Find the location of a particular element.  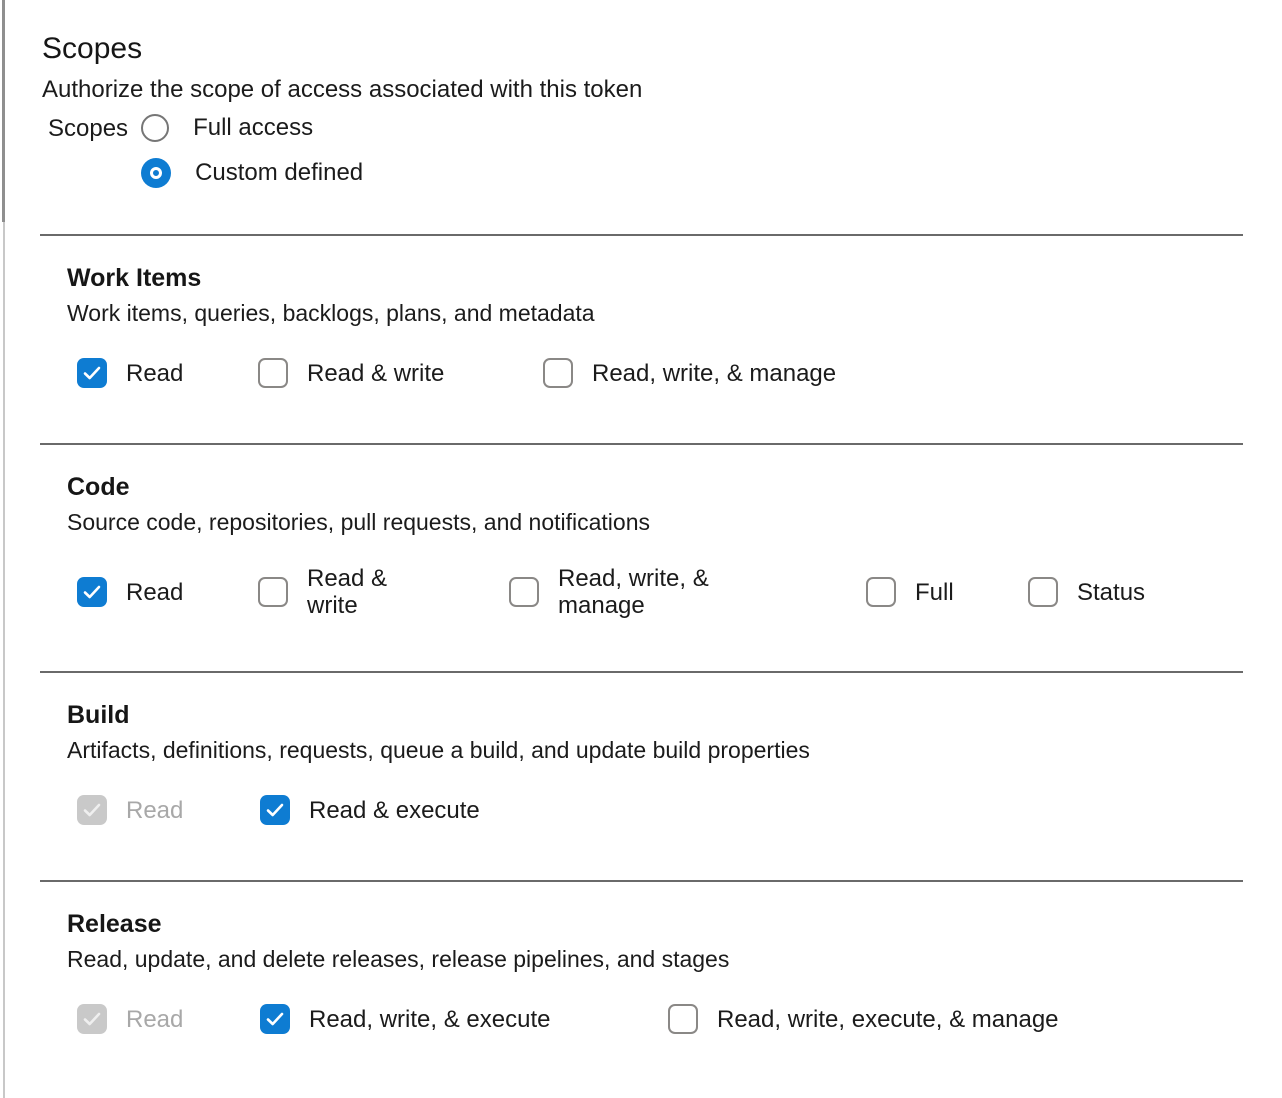

radio-row-custom-defined: Custom defined is located at coordinates (252, 173).